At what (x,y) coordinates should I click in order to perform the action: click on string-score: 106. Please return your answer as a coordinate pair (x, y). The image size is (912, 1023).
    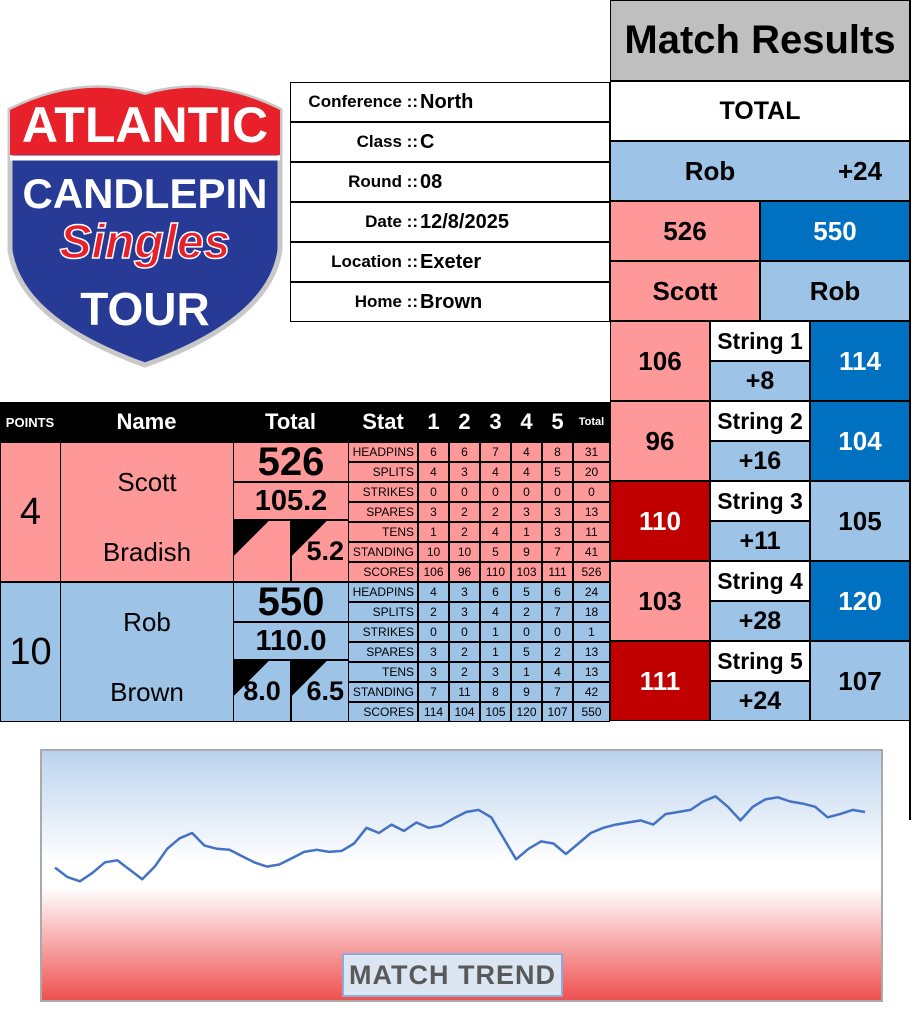
    Looking at the image, I should click on (660, 361).